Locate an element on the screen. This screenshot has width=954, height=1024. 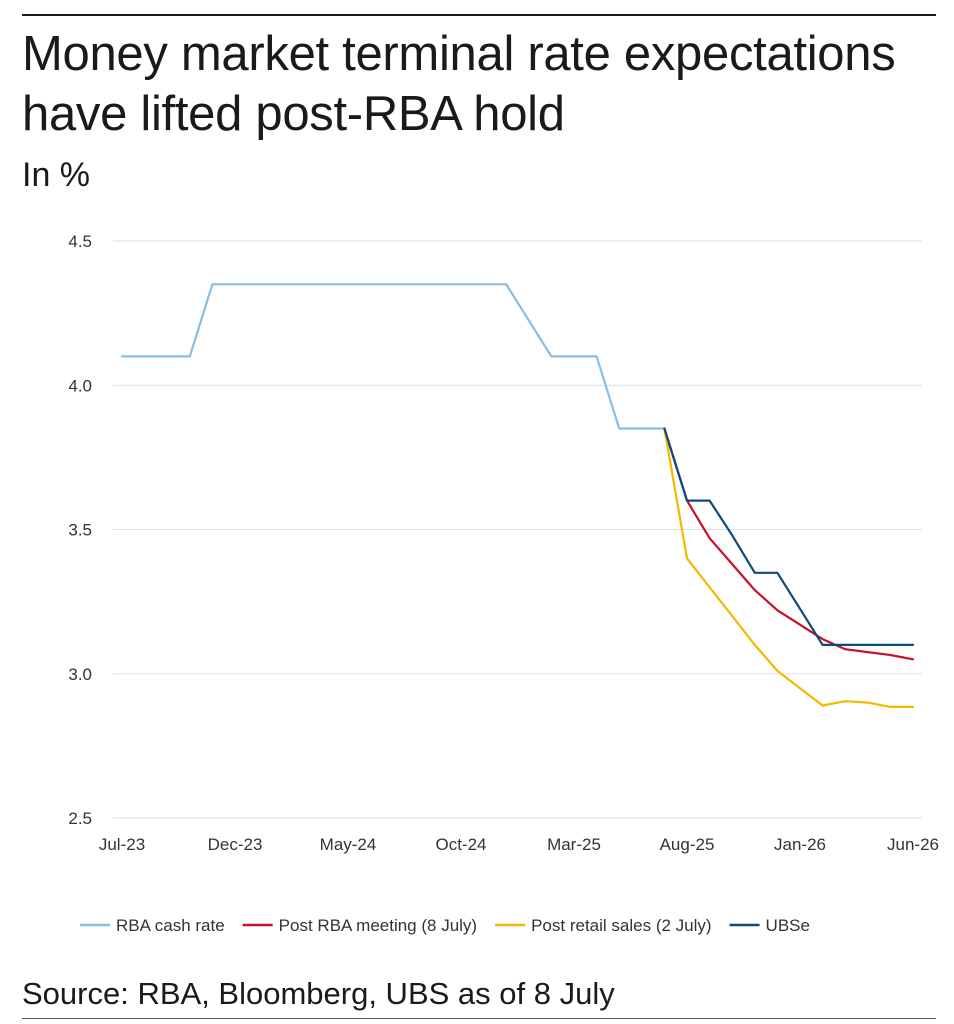
y-tick-label: 4.5 is located at coordinates (80, 241).